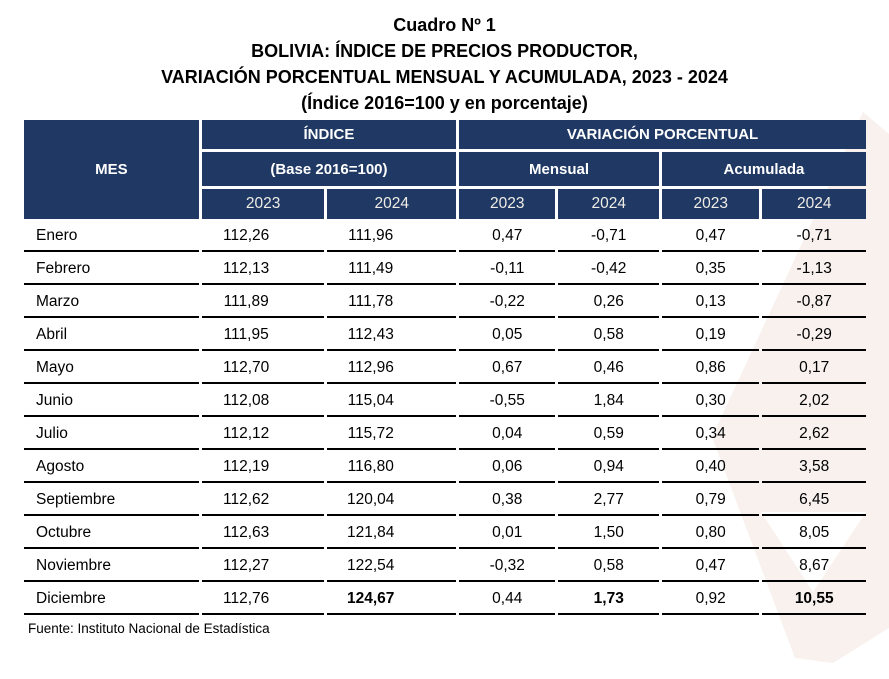  I want to click on table-row: Abril 111,95 112,43 0,05 0,58 0,19 -0,29, so click(445, 336).